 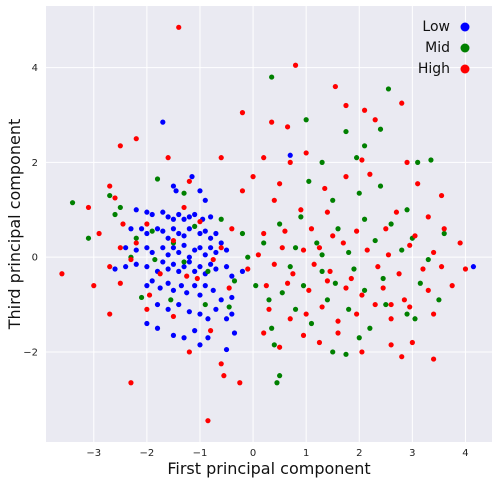 I want to click on legend-marker-mid, so click(x=465, y=48).